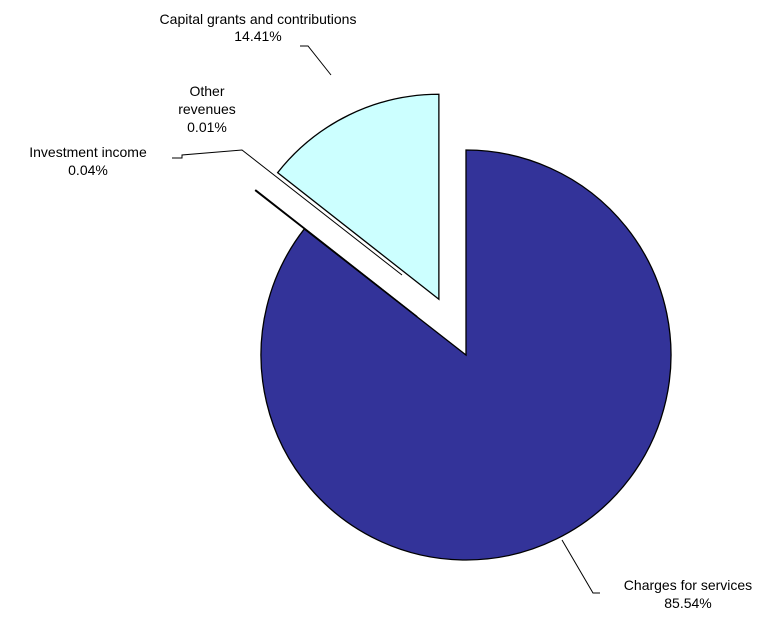  Describe the element at coordinates (336, 253) in the screenshot. I see `pie-slice-other-revenues` at that location.